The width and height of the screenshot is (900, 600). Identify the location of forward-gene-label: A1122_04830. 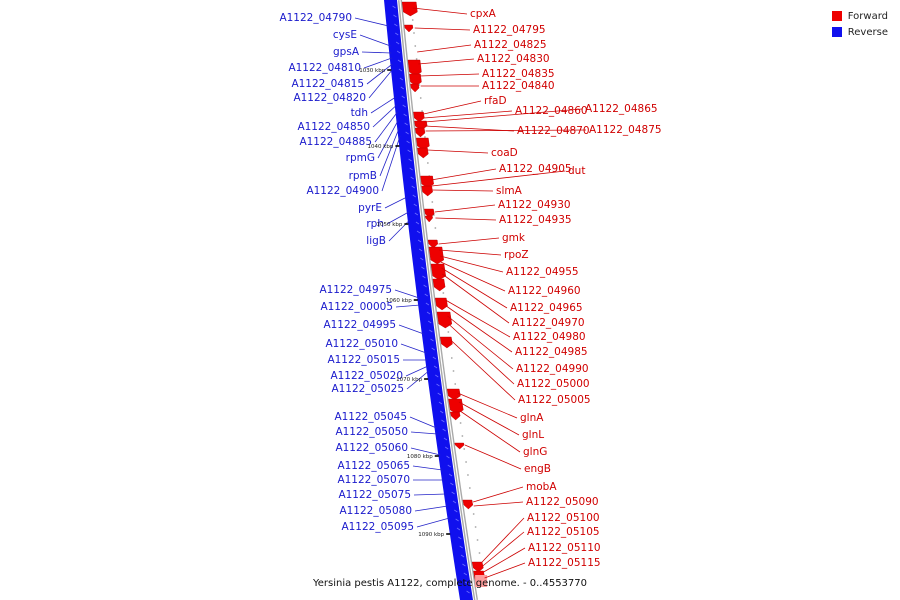
(513, 59).